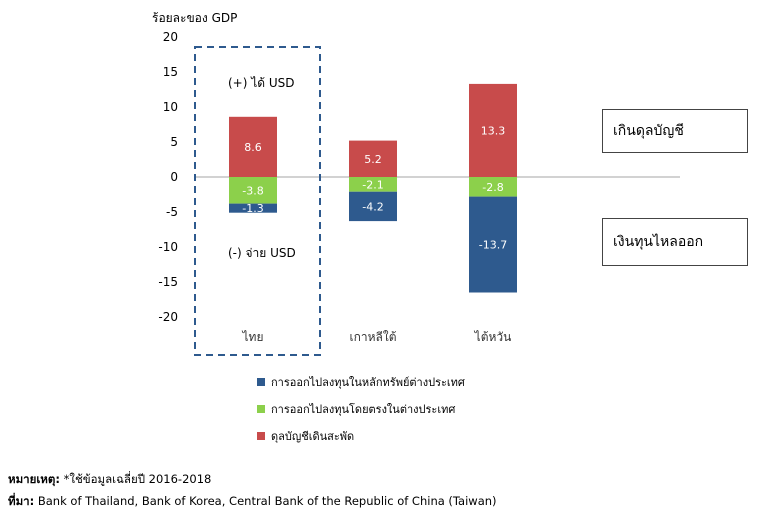 This screenshot has width=759, height=522. Describe the element at coordinates (368, 382) in the screenshot. I see `legend-label: การออกไปลงทุนในหลักทรัพย์ต่างประเทศ` at that location.